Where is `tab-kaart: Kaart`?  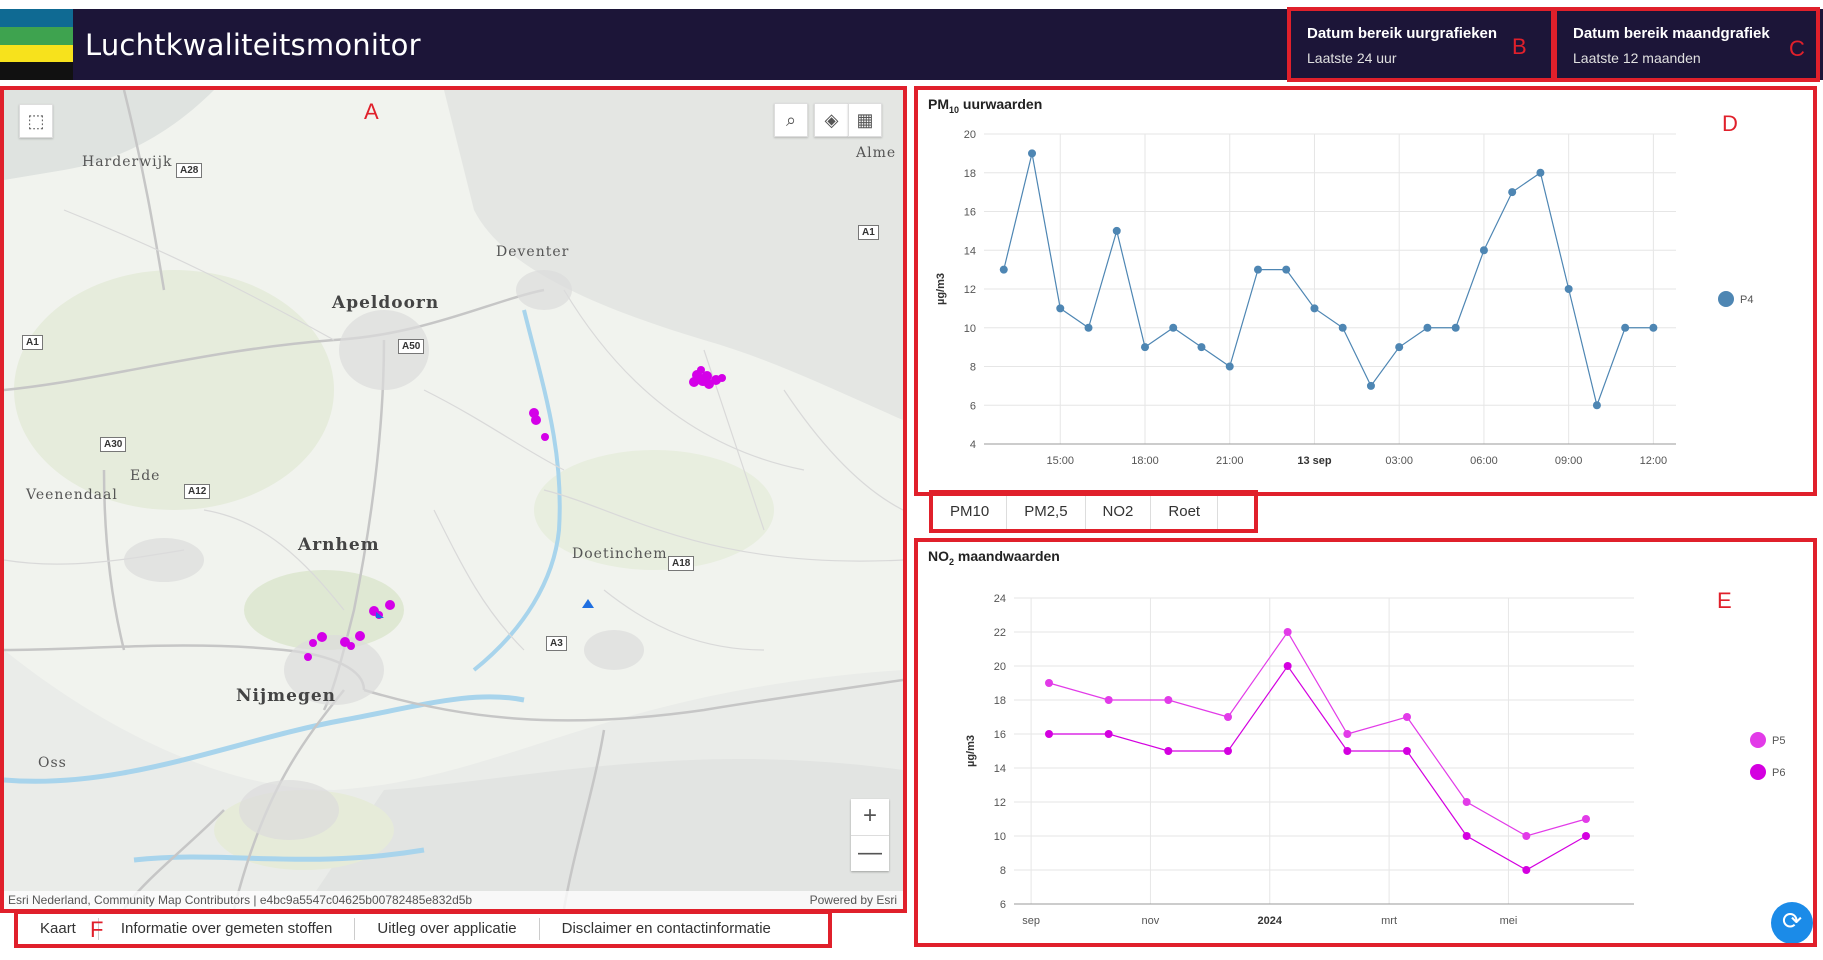
tab-kaart: Kaart is located at coordinates (58, 928).